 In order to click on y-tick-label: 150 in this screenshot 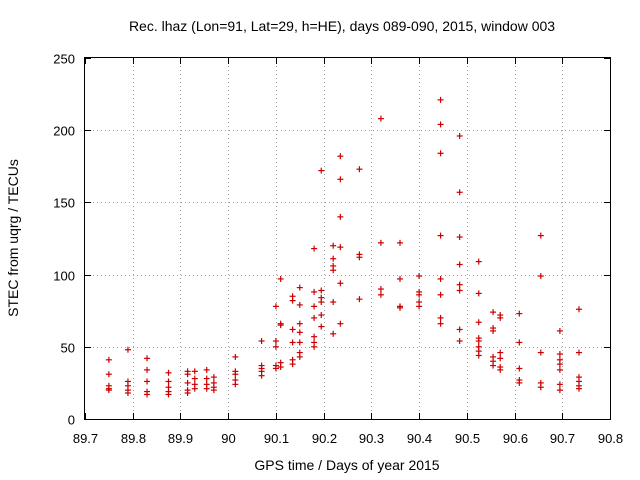, I will do `click(64, 203)`.